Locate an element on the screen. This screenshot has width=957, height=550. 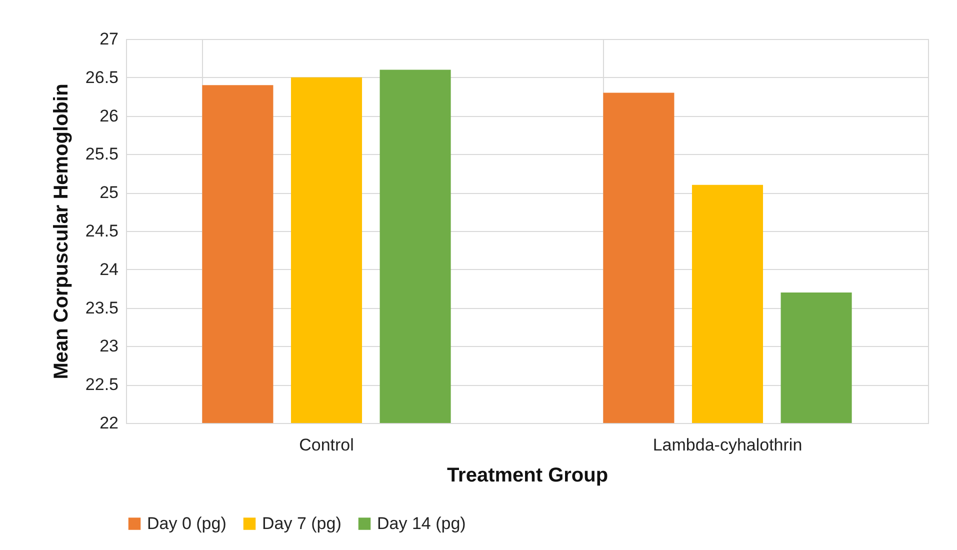
y-tick-label: 23.5 is located at coordinates (101, 308).